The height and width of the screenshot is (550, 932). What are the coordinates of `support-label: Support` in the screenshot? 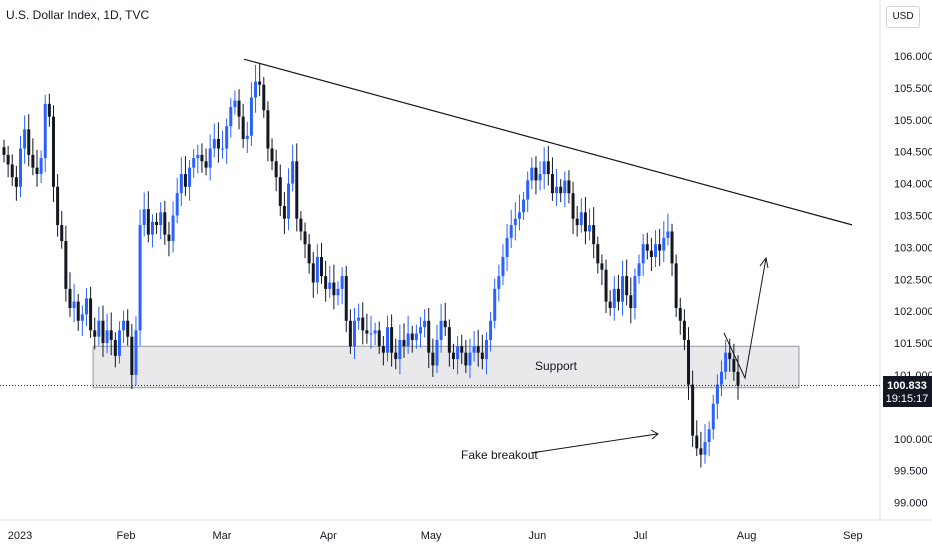 It's located at (556, 366).